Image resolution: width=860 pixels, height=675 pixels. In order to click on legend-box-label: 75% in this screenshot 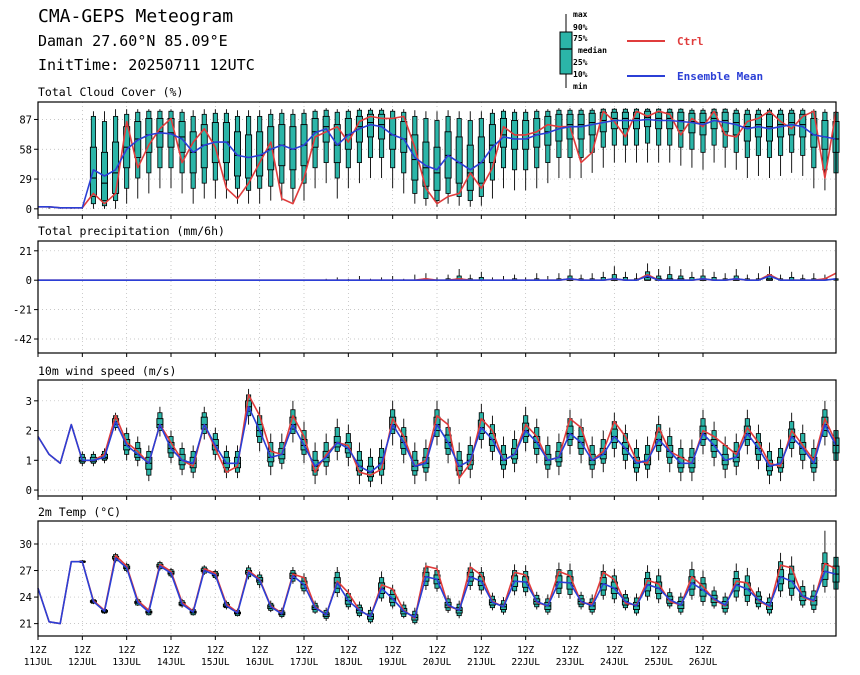, I will do `click(580, 38)`.